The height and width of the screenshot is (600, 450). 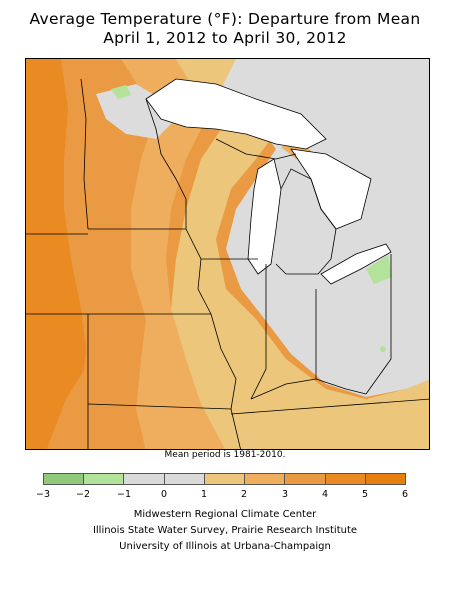 What do you see at coordinates (405, 494) in the screenshot?
I see `legend-tick: 6` at bounding box center [405, 494].